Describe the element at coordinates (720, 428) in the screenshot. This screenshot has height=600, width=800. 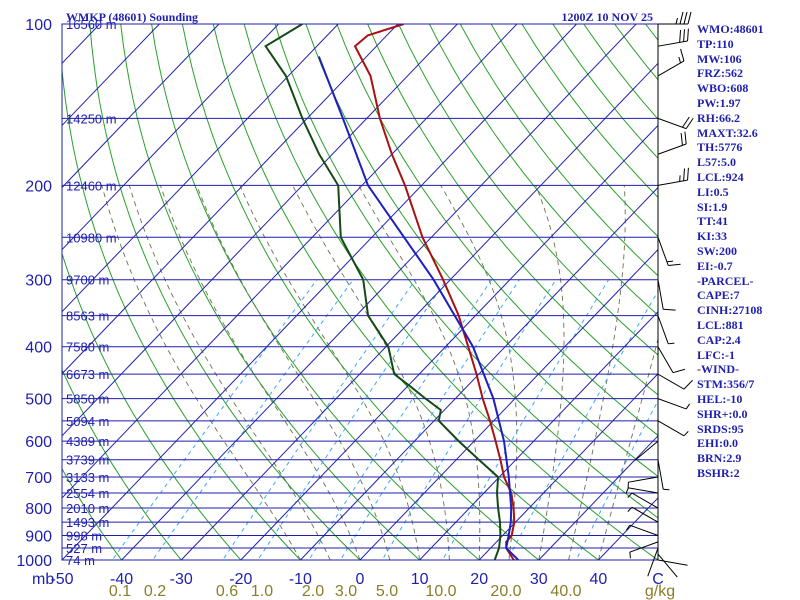
I see `index-item: SRDS:95` at that location.